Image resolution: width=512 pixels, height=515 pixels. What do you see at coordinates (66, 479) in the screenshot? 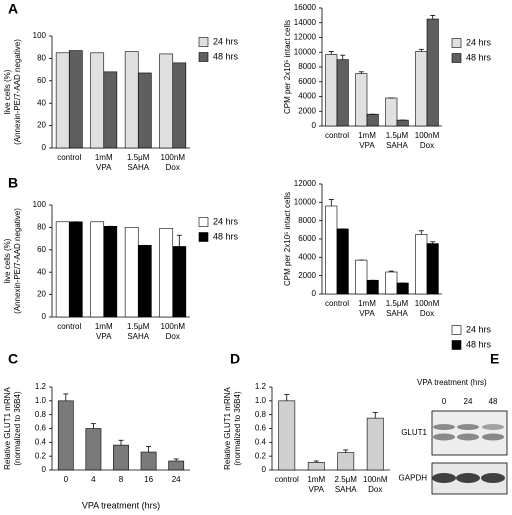
I see `x-tick-label: 0` at bounding box center [66, 479].